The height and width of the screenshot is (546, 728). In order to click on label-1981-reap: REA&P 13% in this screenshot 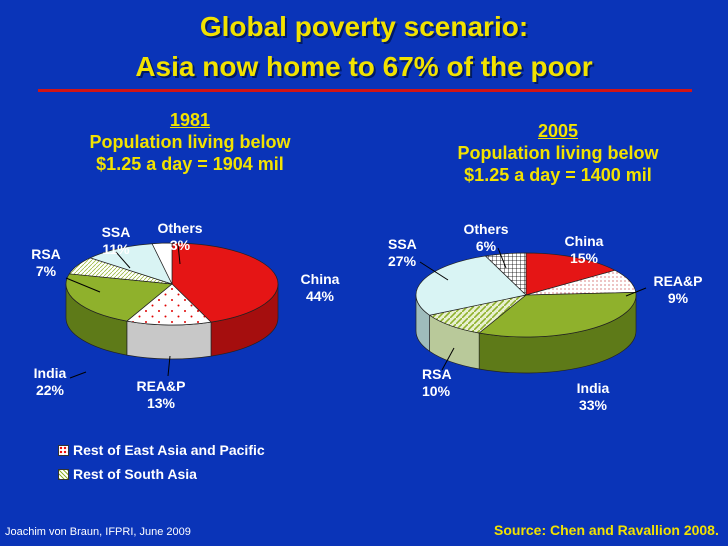, I will do `click(161, 395)`.